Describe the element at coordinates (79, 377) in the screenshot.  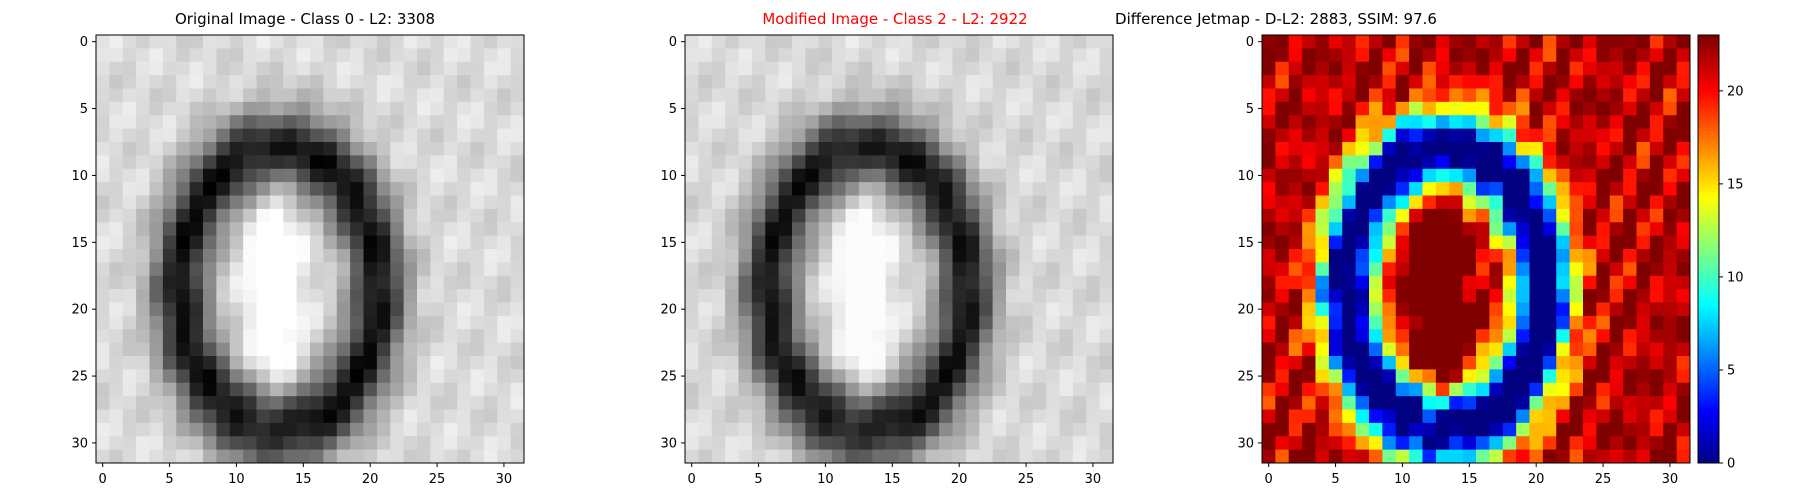
I see `y-tick-label: 25` at that location.